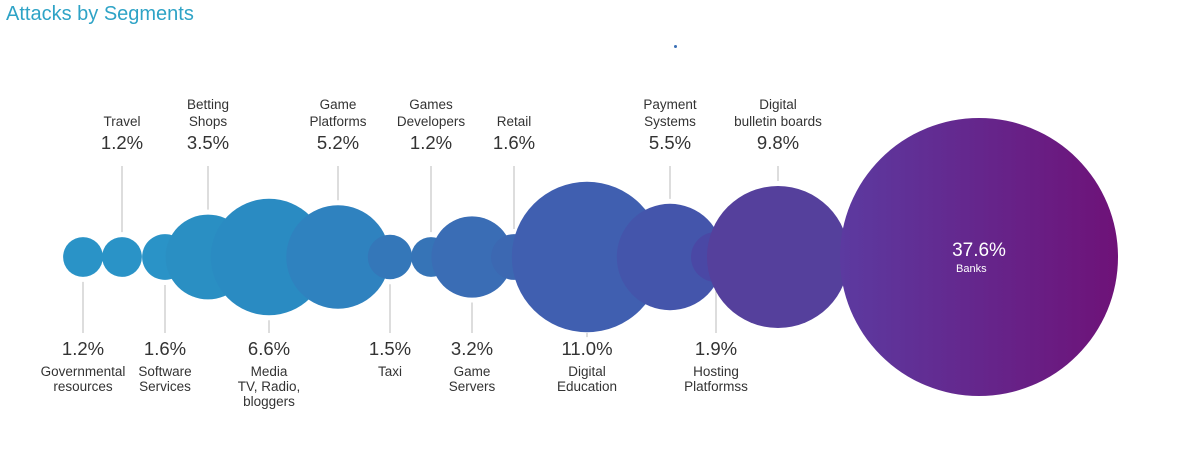  Describe the element at coordinates (670, 257) in the screenshot. I see `bubble-payment-systems` at that location.